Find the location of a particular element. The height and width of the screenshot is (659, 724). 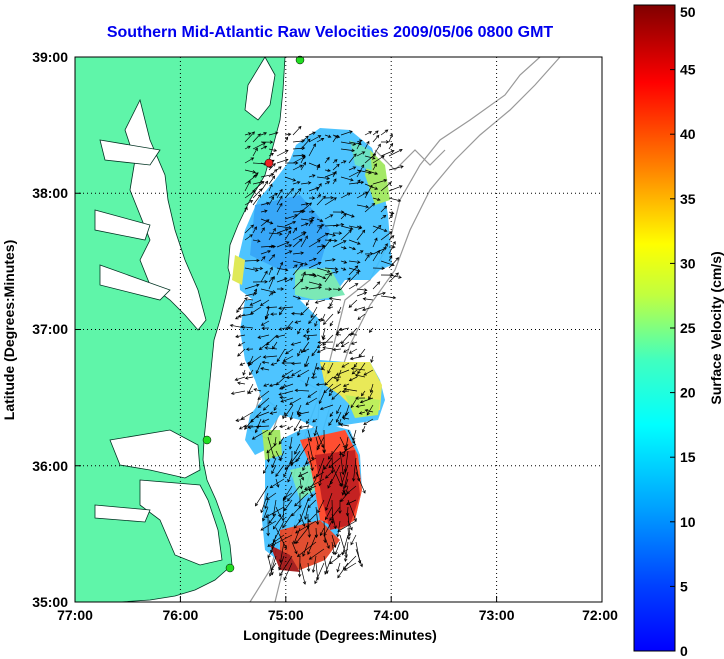

y-tick-label: 37:00 is located at coordinates (50, 329).